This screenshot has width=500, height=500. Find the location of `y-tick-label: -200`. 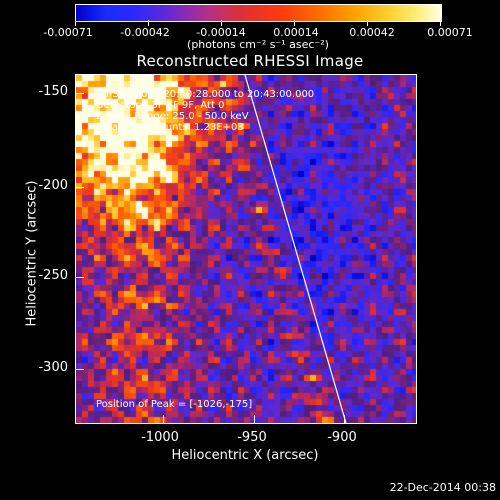

y-tick-label: -200 is located at coordinates (53, 185).